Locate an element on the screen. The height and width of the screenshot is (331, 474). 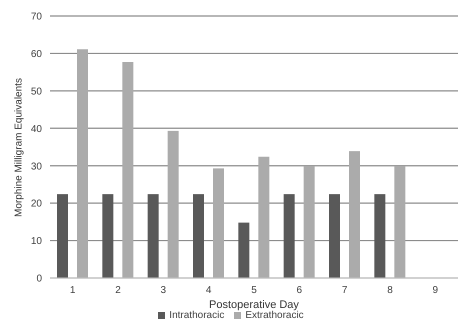
y-tick-label: 30 is located at coordinates (36, 166).